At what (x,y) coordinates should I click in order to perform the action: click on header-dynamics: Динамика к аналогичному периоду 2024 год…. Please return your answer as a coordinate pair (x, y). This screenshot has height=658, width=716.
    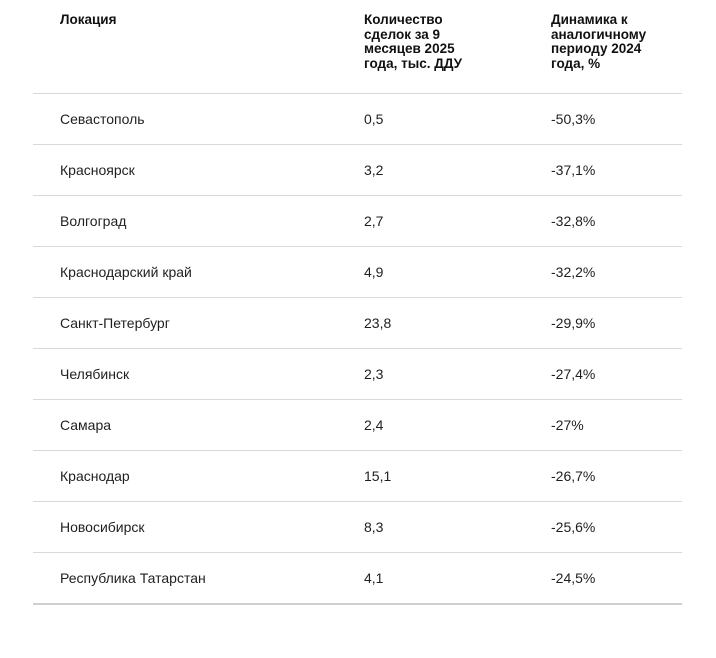
    Looking at the image, I should click on (599, 41).